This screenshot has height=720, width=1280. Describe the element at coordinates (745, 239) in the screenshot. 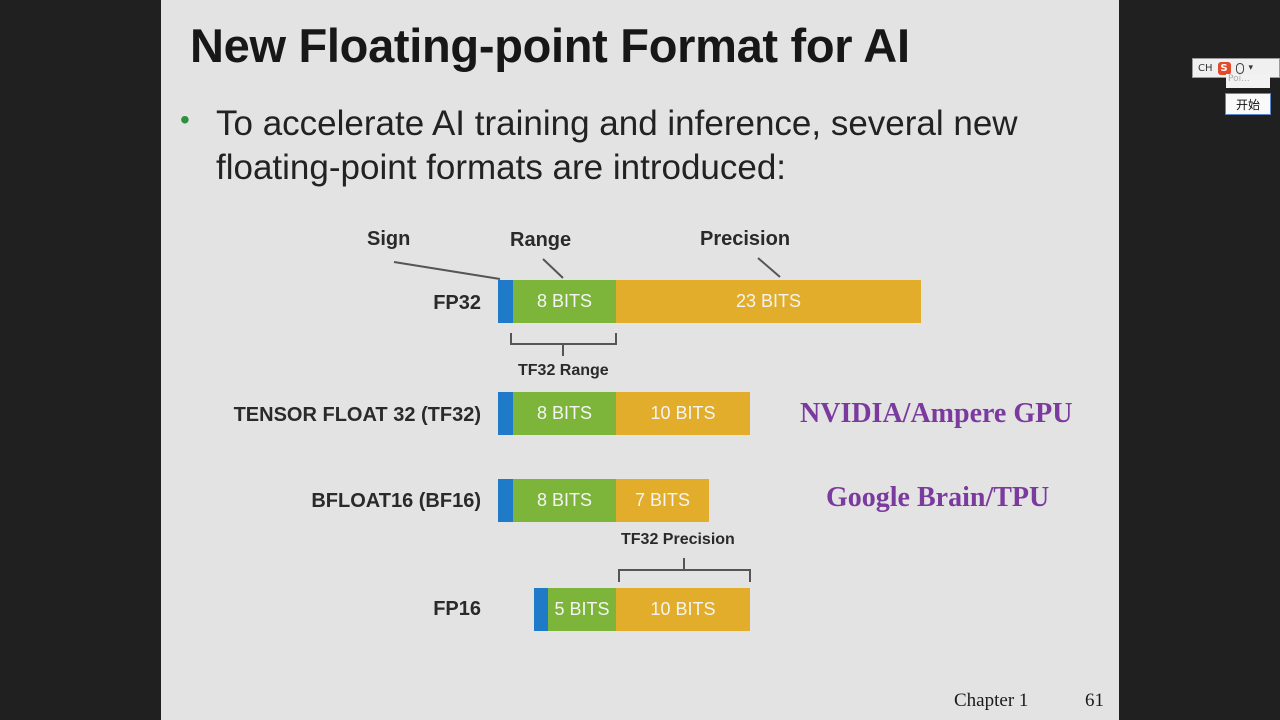

I see `precision-label: Precision` at that location.